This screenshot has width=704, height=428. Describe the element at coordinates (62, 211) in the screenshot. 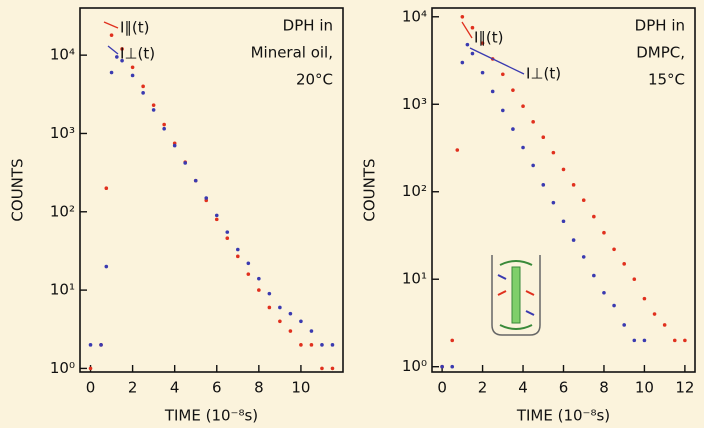

I see `y-tick-label: 10²` at that location.